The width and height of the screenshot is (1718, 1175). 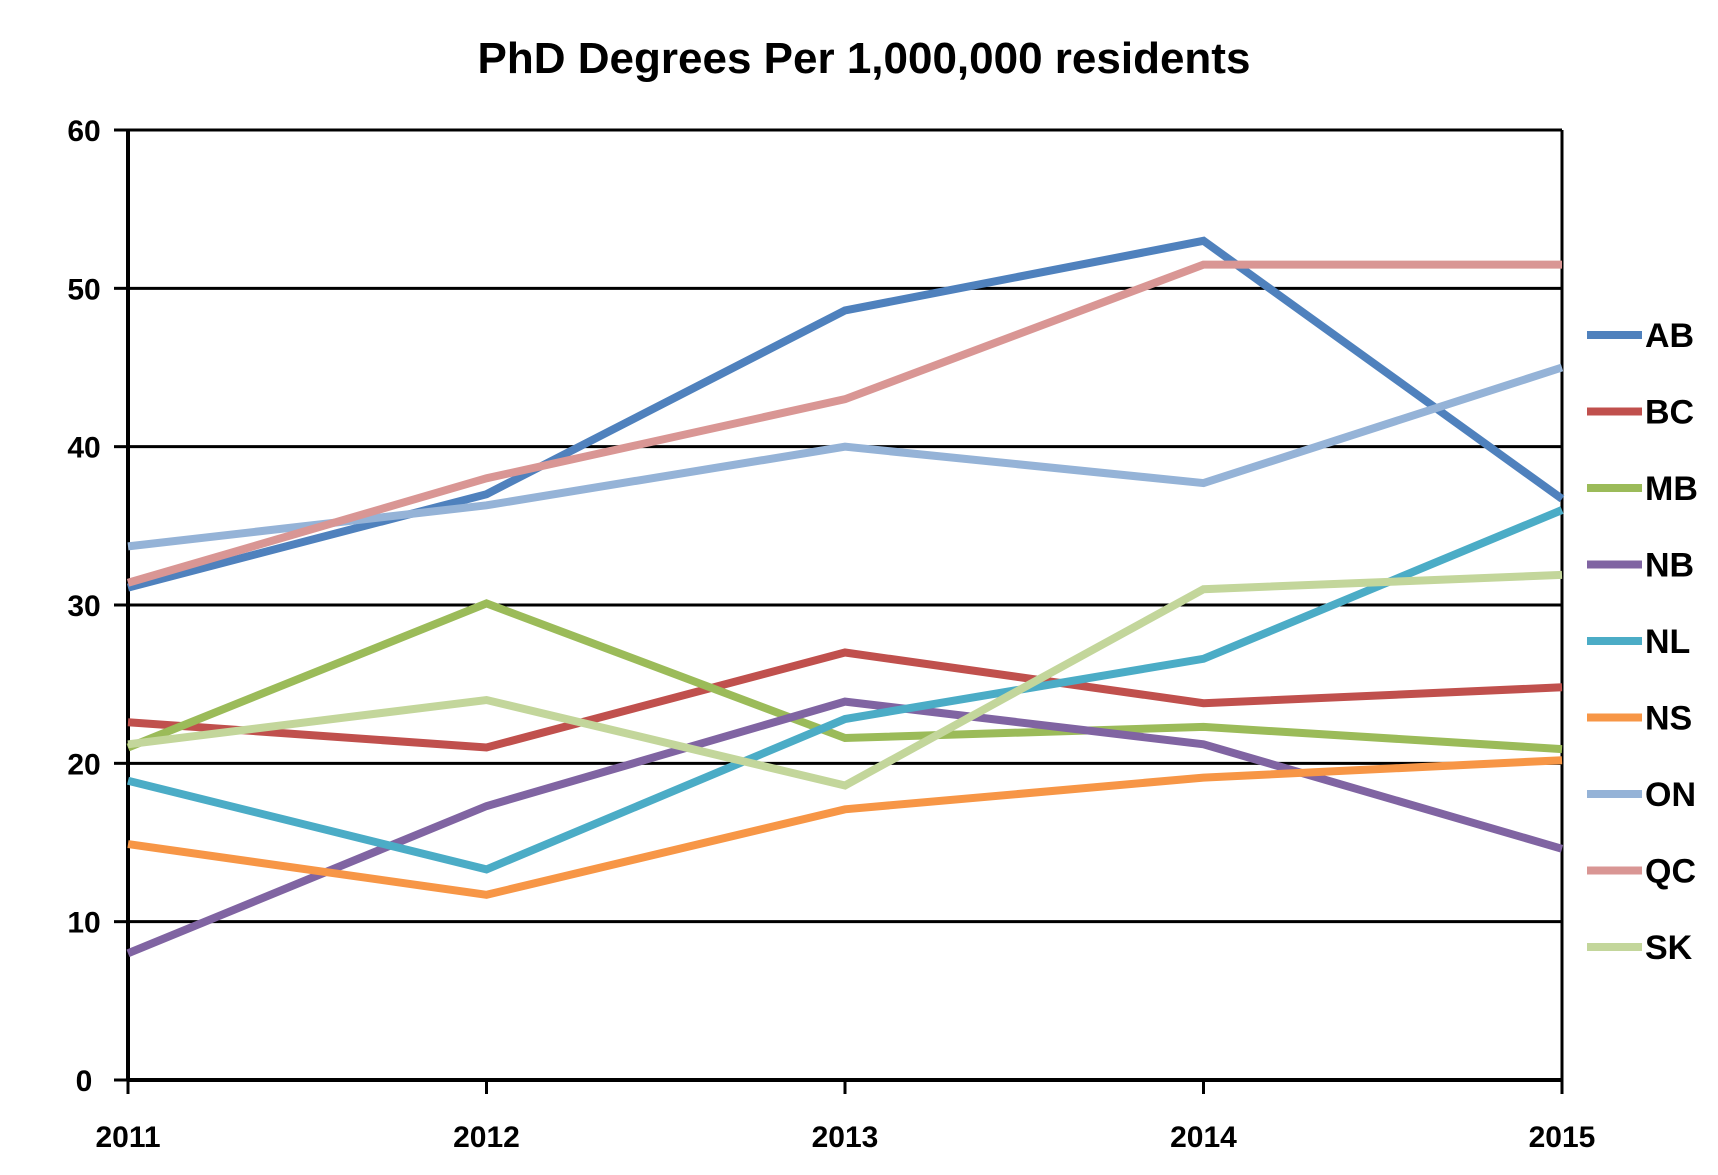 What do you see at coordinates (1669, 413) in the screenshot?
I see `legend-label-bc: BC` at bounding box center [1669, 413].